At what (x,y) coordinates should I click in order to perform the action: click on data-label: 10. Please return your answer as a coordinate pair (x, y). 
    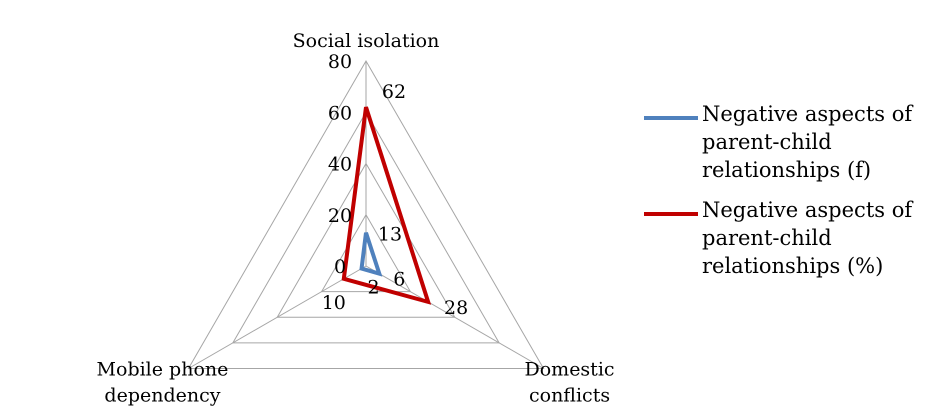
    Looking at the image, I should click on (334, 303).